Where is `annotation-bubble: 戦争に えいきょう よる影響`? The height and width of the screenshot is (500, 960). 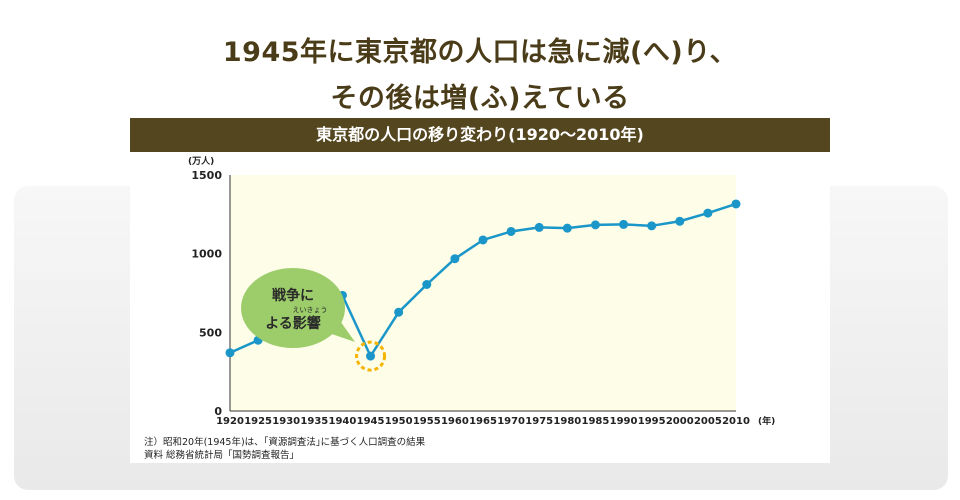 annotation-bubble: 戦争に えいきょう よる影響 is located at coordinates (298, 308).